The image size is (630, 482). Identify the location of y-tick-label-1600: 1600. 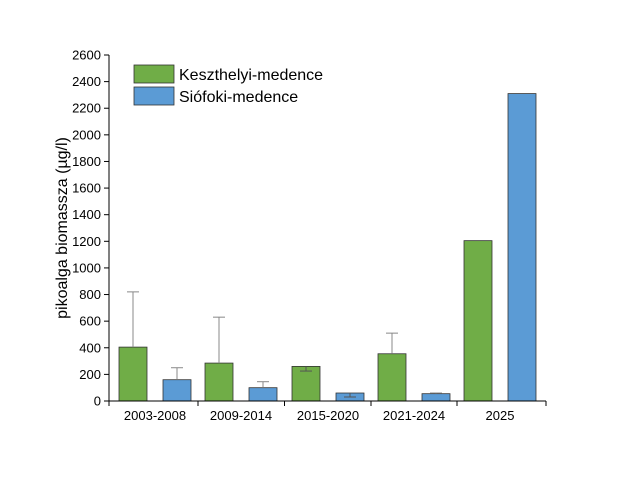
(86, 188).